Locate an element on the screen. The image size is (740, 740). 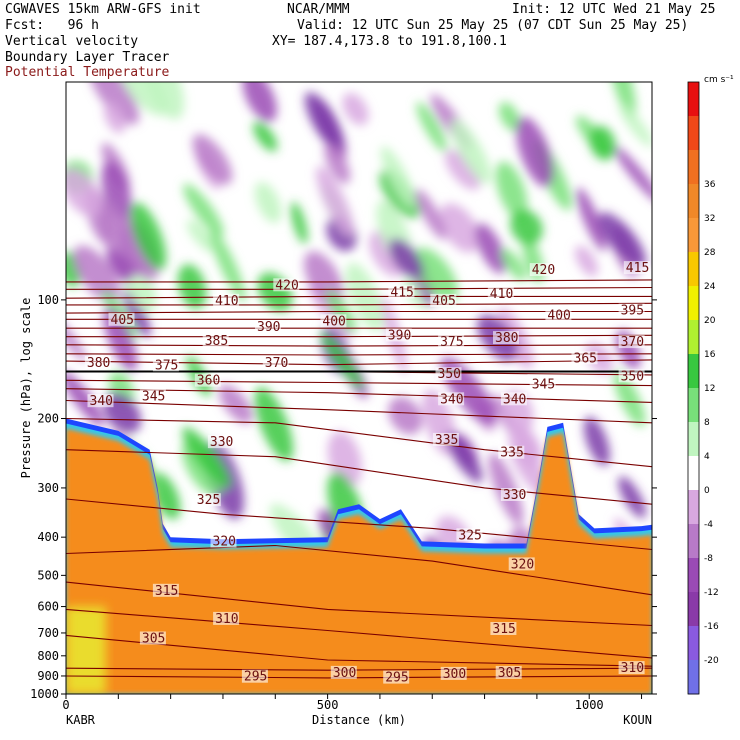
colorbar-level-label: 20 is located at coordinates (710, 321).